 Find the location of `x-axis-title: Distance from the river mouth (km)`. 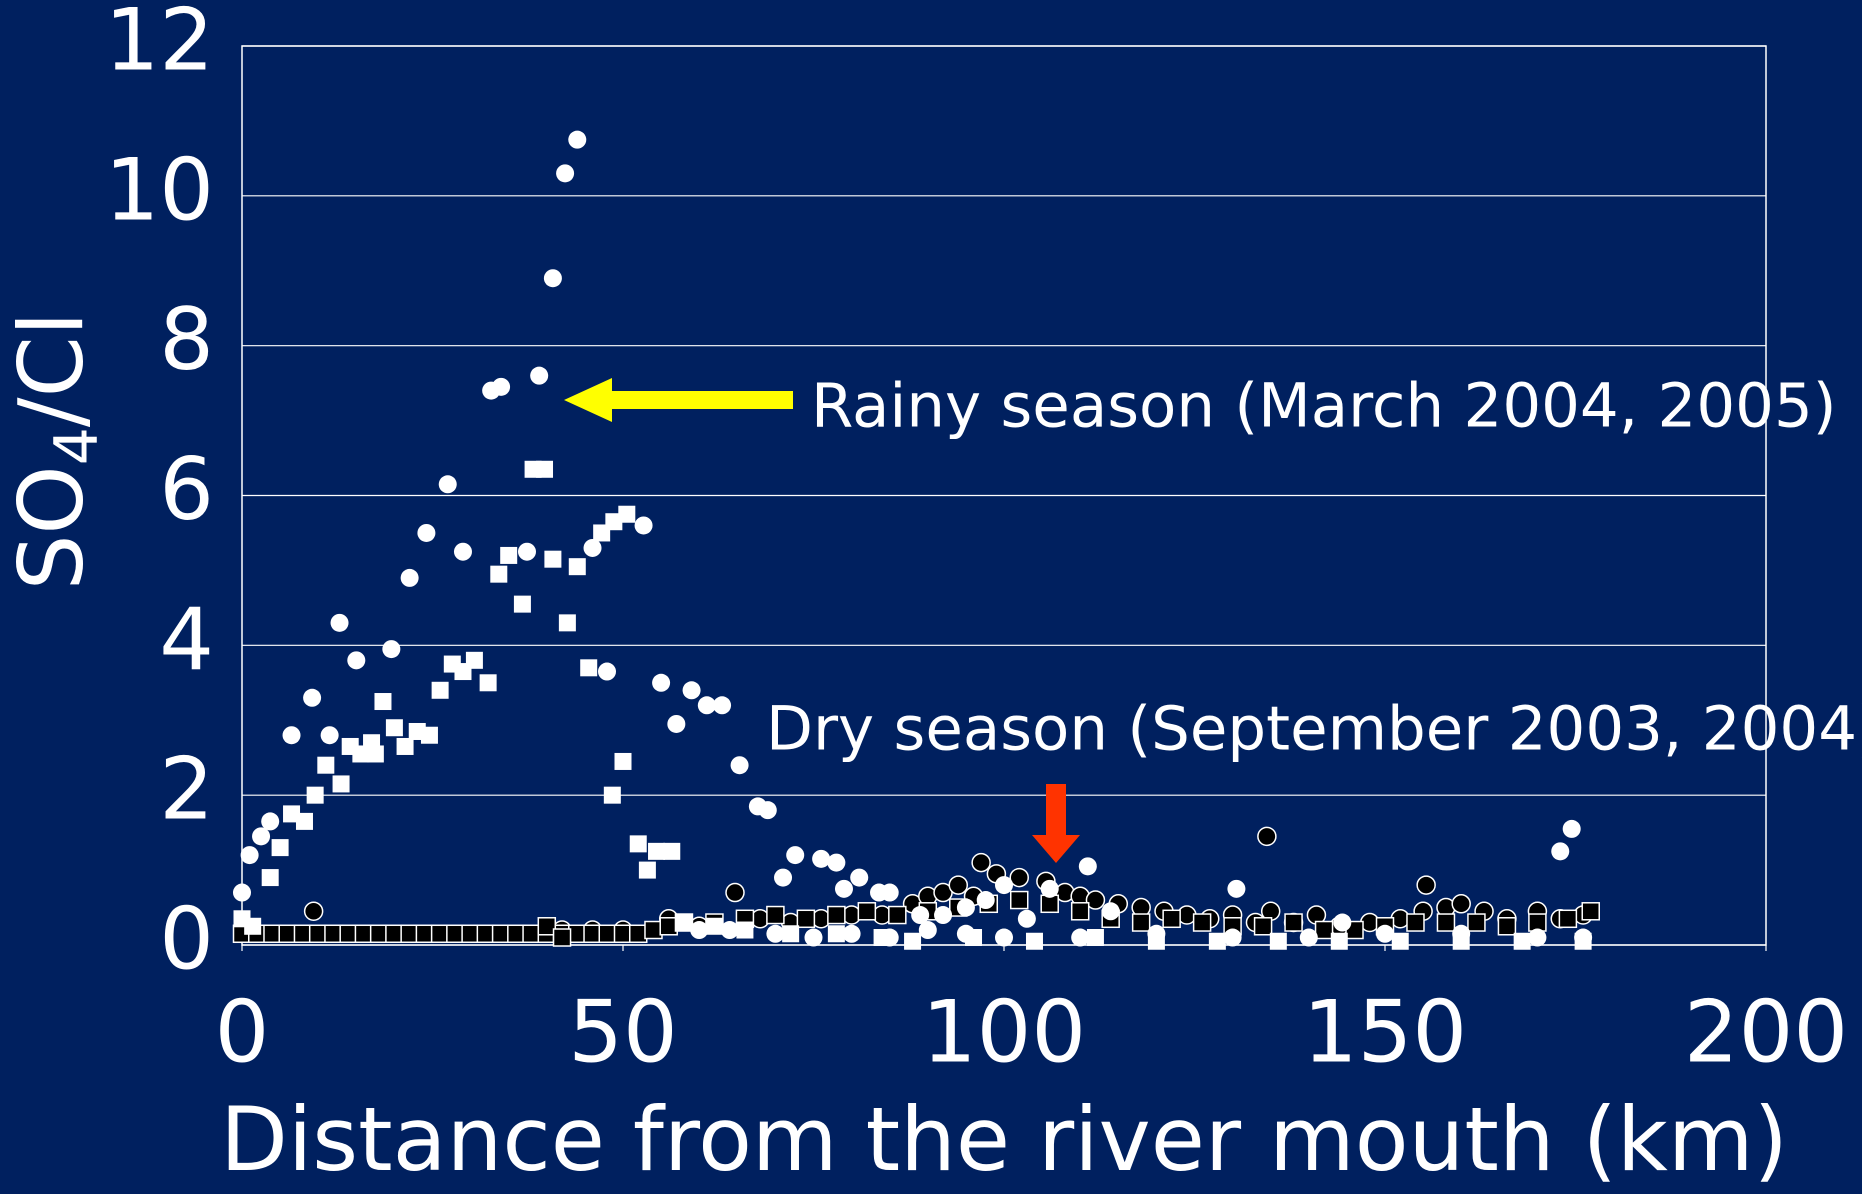

x-axis-title: Distance from the river mouth (km) is located at coordinates (1004, 1139).